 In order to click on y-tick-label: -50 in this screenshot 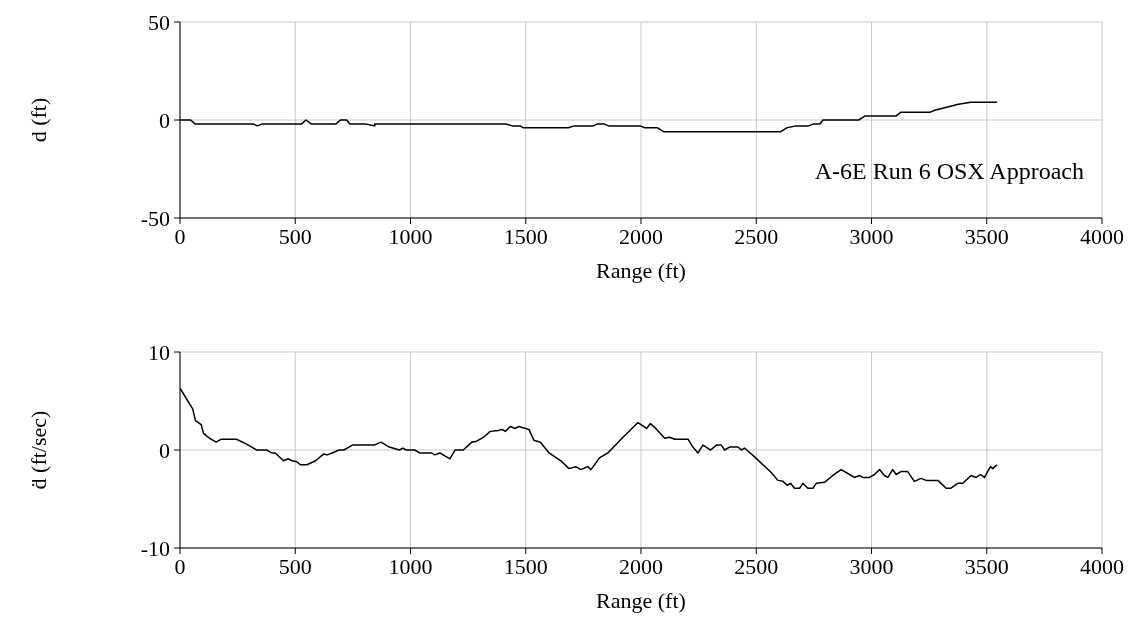, I will do `click(155, 218)`.